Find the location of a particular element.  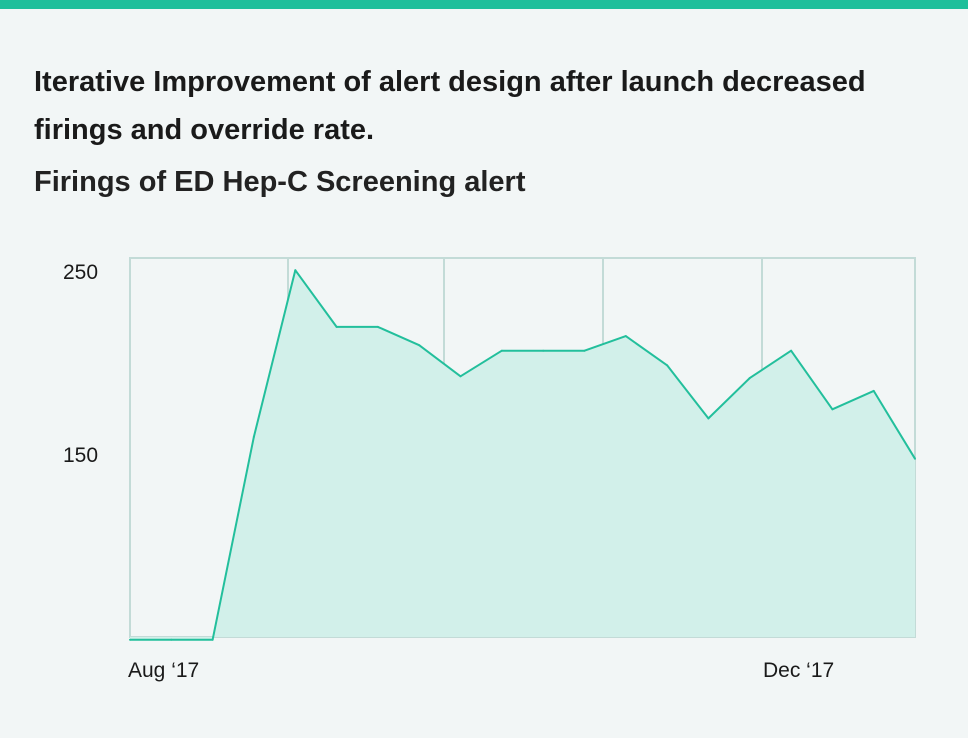

y-tick-label: 150 is located at coordinates (80, 455).